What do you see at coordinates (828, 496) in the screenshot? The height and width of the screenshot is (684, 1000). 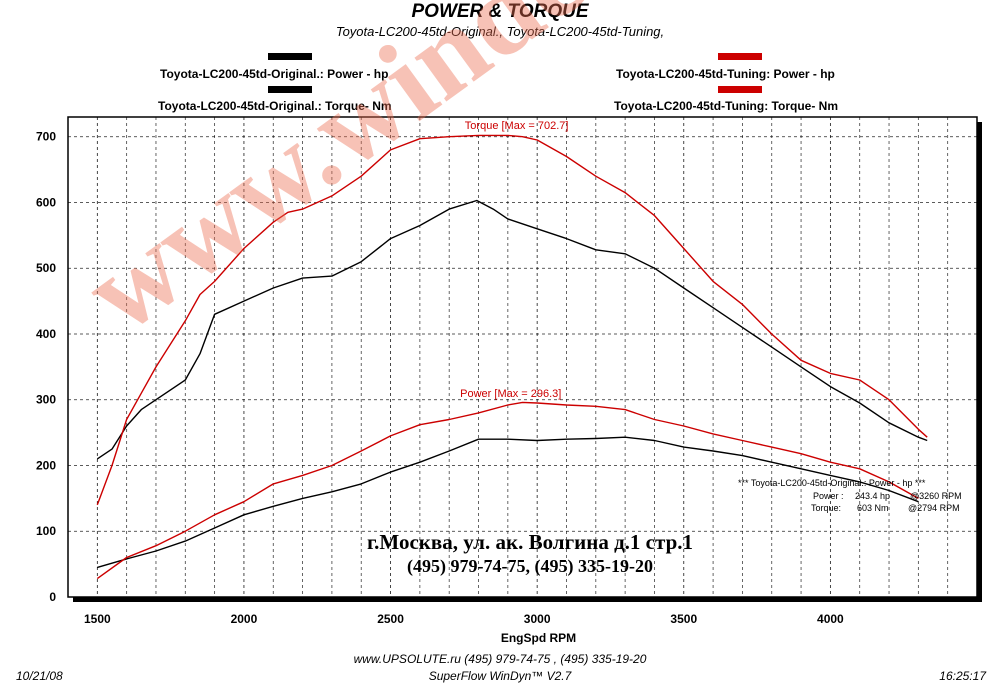 I see `info-power-label: Power :` at bounding box center [828, 496].